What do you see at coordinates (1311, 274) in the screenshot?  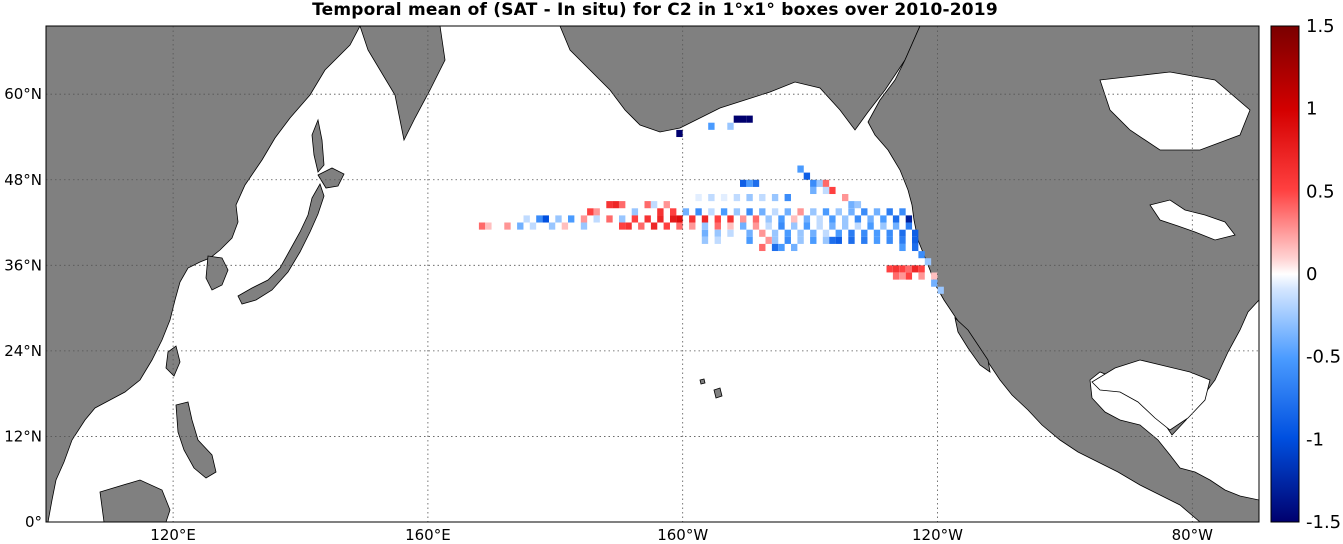 I see `colorbar-tick-label: 0` at bounding box center [1311, 274].